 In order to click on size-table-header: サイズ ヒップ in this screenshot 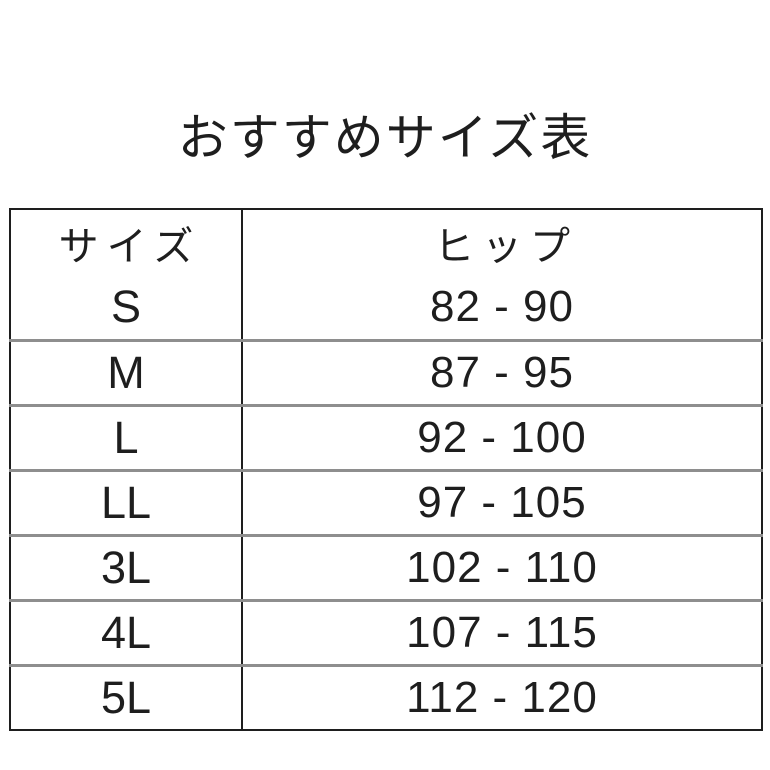, I will do `click(386, 242)`.